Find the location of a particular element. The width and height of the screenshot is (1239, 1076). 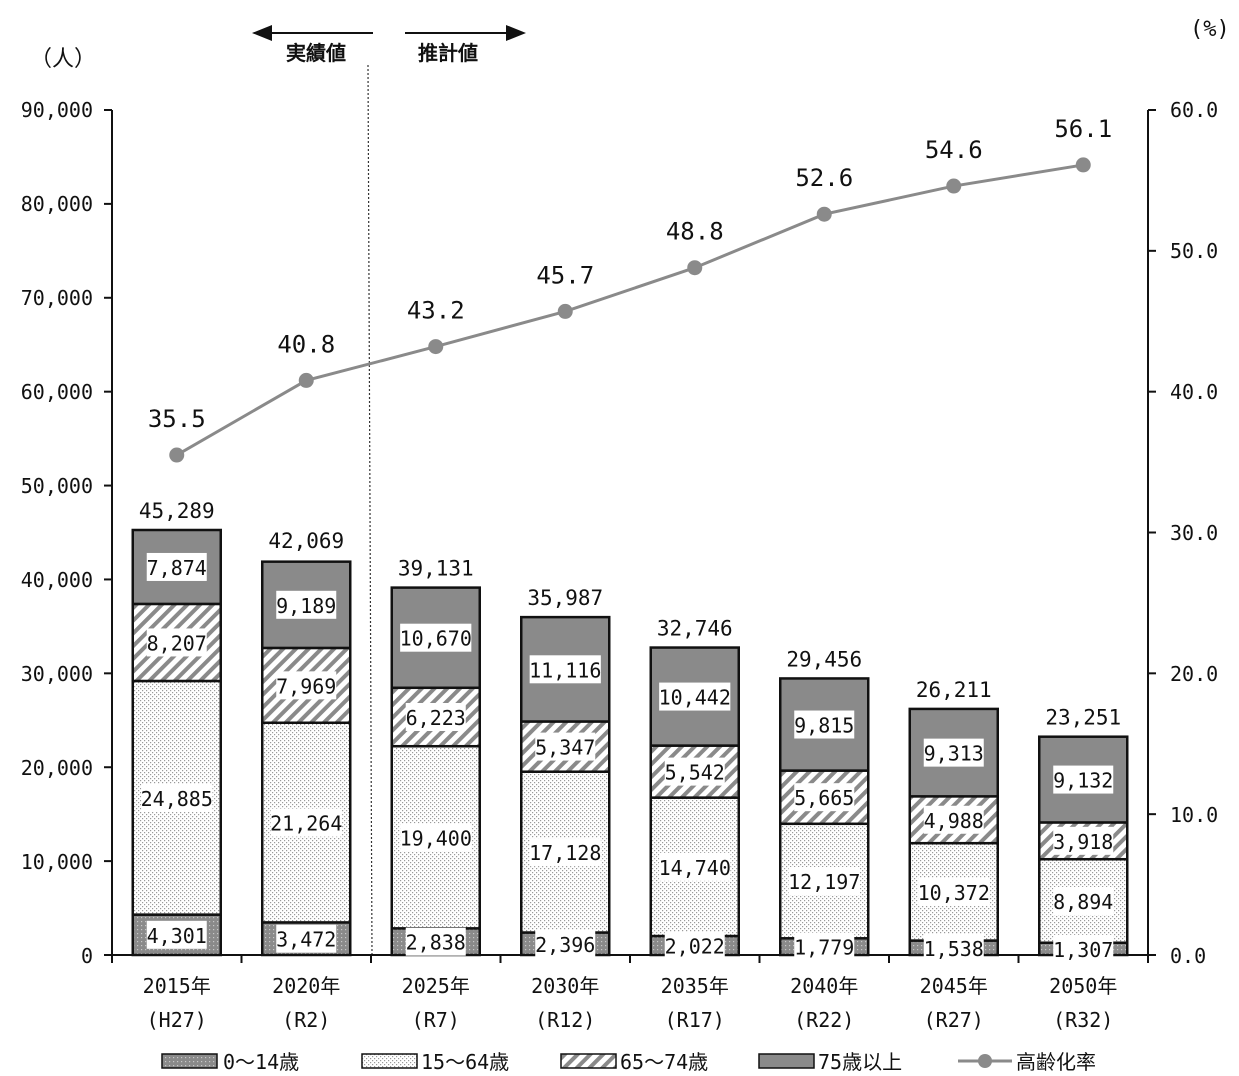

aging-rate-label: 48.8 is located at coordinates (695, 232).